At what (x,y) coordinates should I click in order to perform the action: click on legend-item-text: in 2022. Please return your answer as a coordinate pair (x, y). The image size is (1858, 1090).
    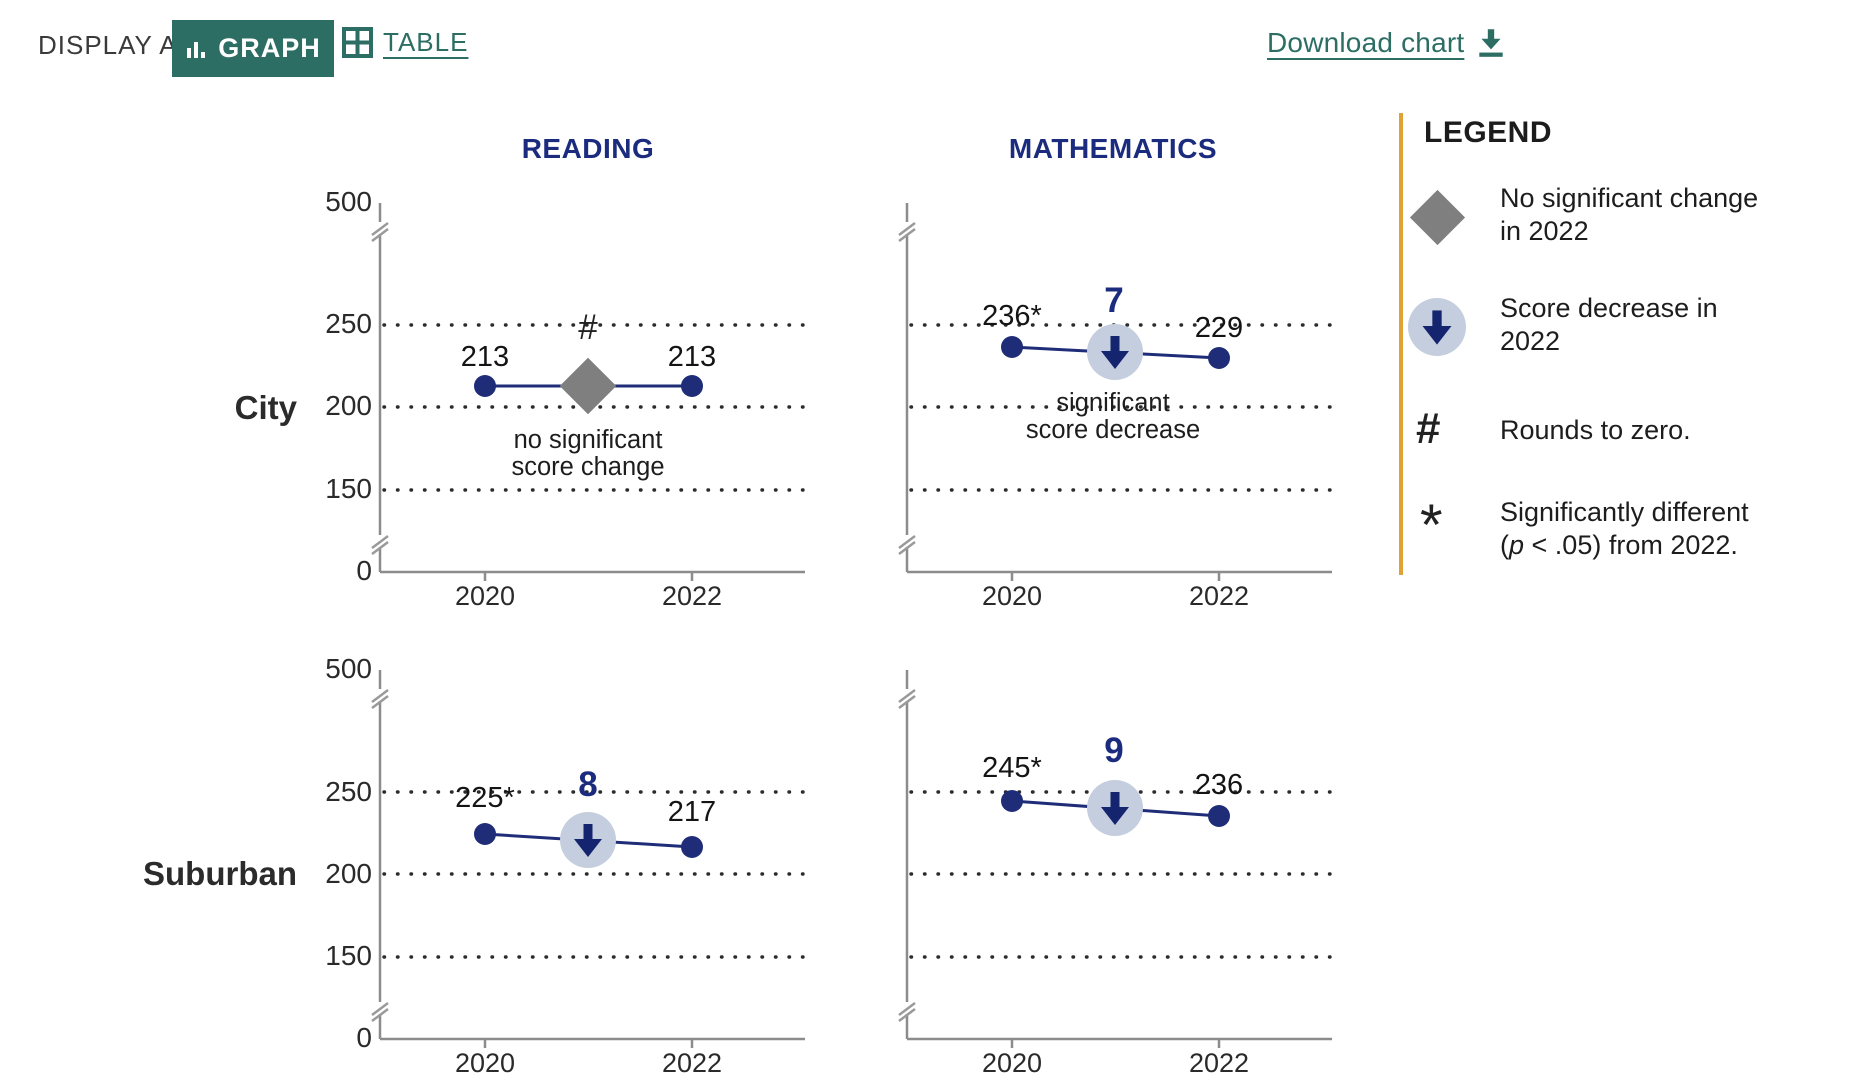
    Looking at the image, I should click on (1544, 231).